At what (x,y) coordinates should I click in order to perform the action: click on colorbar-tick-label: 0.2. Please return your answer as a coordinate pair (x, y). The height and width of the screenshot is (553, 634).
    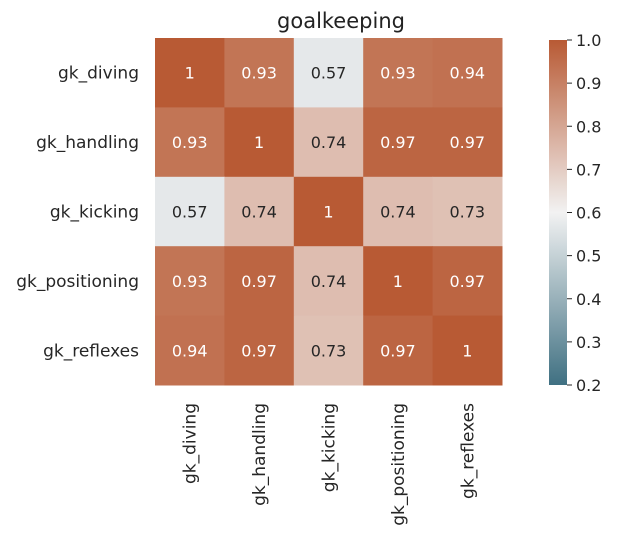
    Looking at the image, I should click on (588, 385).